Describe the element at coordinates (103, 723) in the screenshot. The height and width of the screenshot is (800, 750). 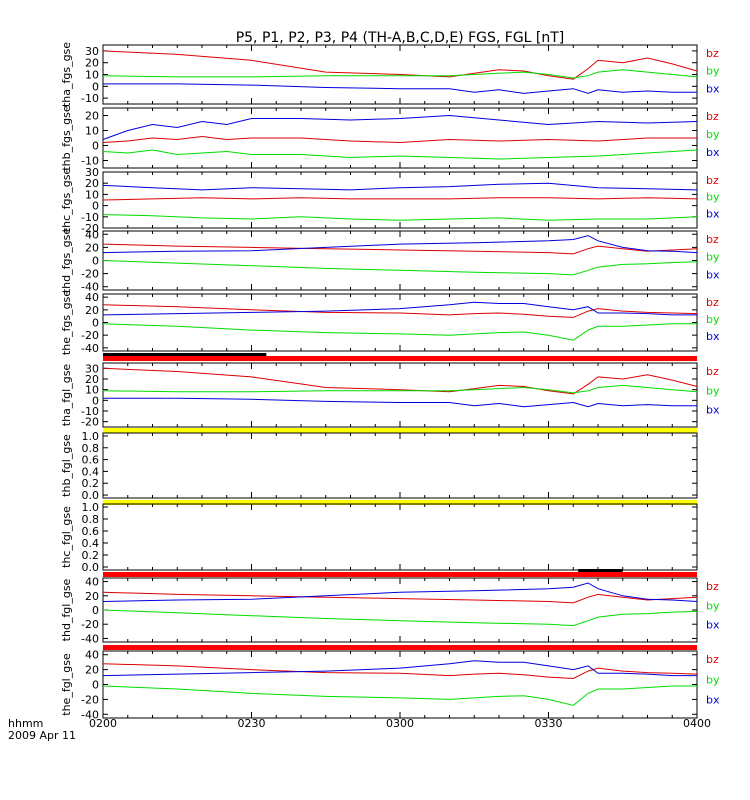
I see `x-tick-label: 0200` at that location.